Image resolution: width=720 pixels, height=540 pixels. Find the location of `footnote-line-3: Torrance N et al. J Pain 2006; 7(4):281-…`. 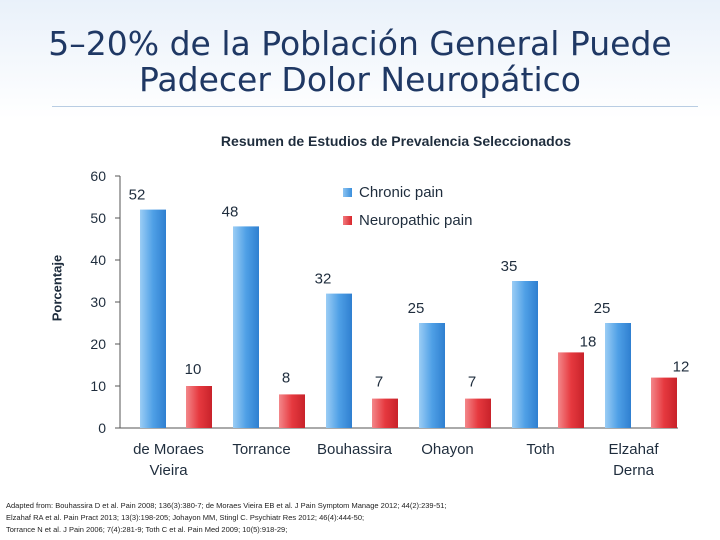

footnote-line-3: Torrance N et al. J Pain 2006; 7(4):281-… is located at coordinates (147, 529).